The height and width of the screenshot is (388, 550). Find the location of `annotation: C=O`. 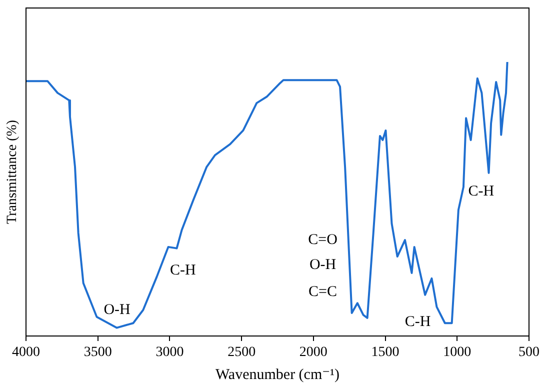

annotation: C=O is located at coordinates (323, 240).